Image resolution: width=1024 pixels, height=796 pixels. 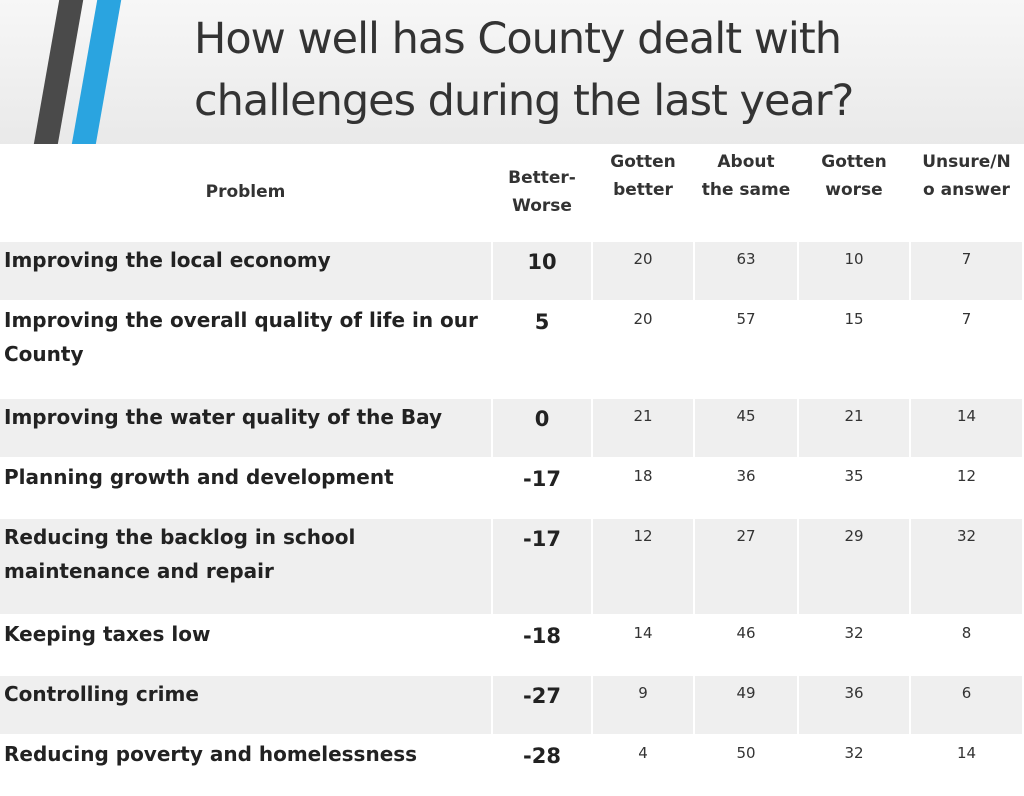 What do you see at coordinates (543, 272) in the screenshot?
I see `net-cell: 10` at bounding box center [543, 272].